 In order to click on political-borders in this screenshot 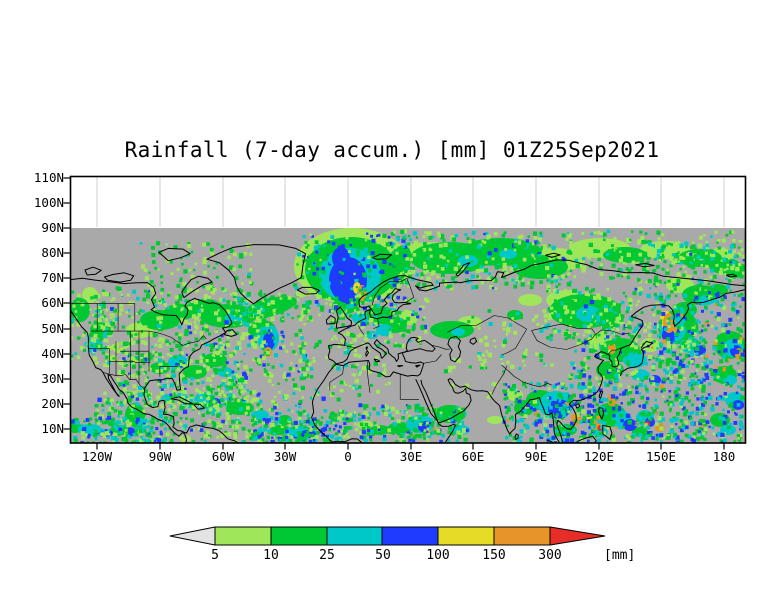, I will do `click(350, 339)`.